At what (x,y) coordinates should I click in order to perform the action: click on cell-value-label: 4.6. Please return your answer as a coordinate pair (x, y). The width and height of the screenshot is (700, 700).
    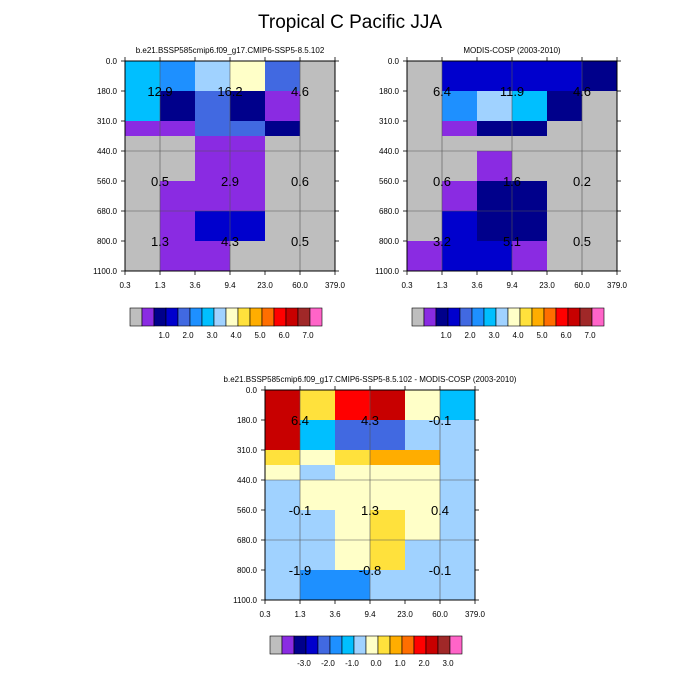
    Looking at the image, I should click on (300, 91).